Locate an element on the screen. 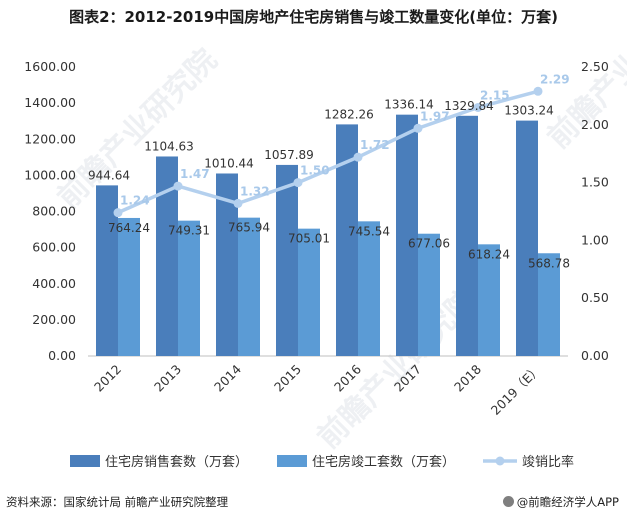 The image size is (627, 517). data-label-ratio: 1.72 is located at coordinates (375, 145).